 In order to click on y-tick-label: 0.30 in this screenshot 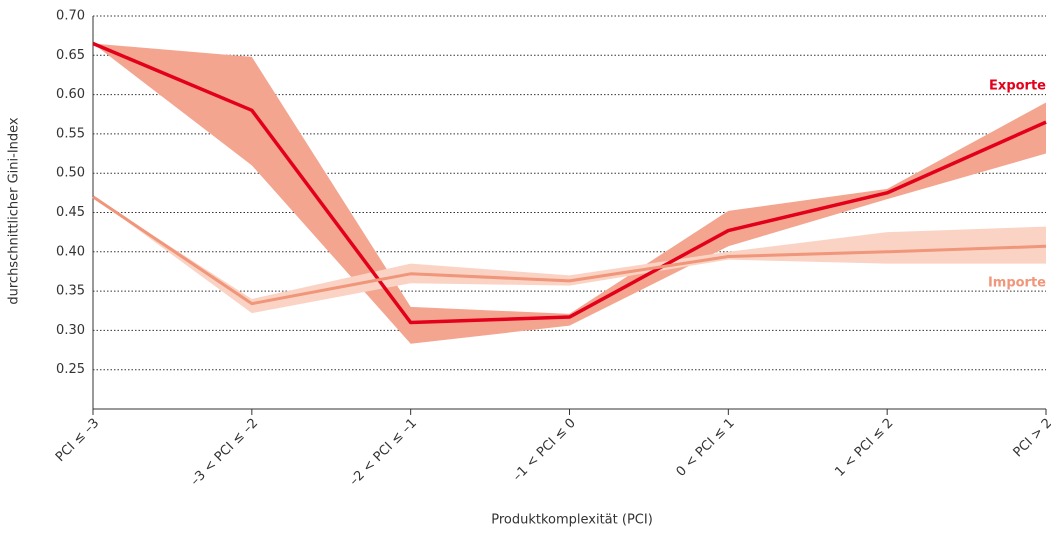, I will do `click(70, 330)`.